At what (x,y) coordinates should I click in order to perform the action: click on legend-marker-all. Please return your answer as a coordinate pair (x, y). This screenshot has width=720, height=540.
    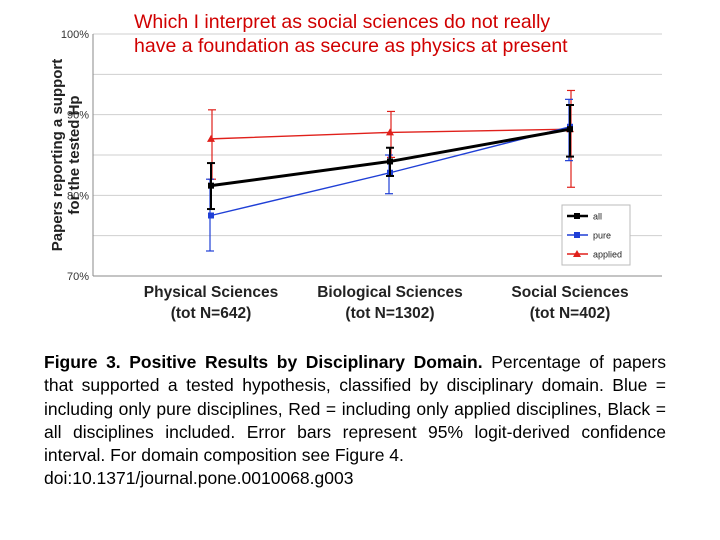
    Looking at the image, I should click on (577, 216).